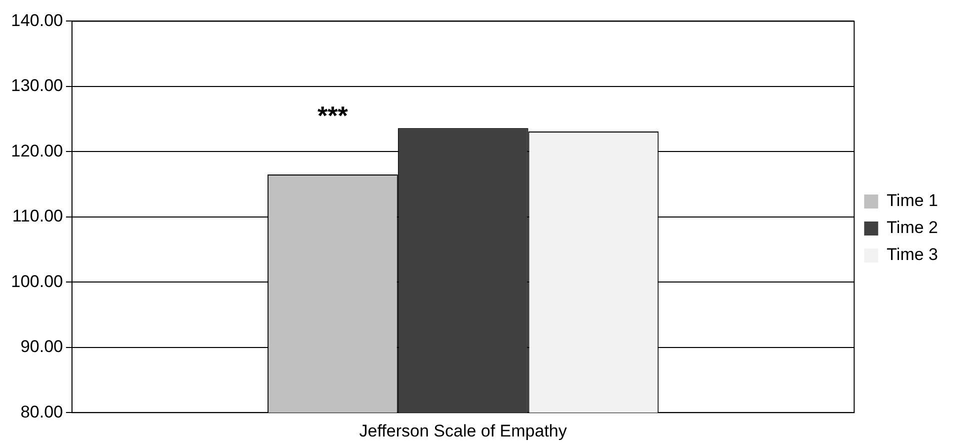 The image size is (960, 445). I want to click on annotation: ***, so click(333, 115).